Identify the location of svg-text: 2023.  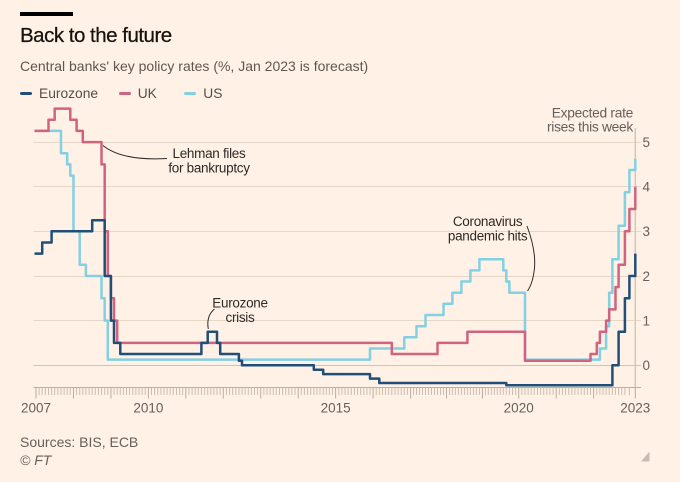
(635, 408).